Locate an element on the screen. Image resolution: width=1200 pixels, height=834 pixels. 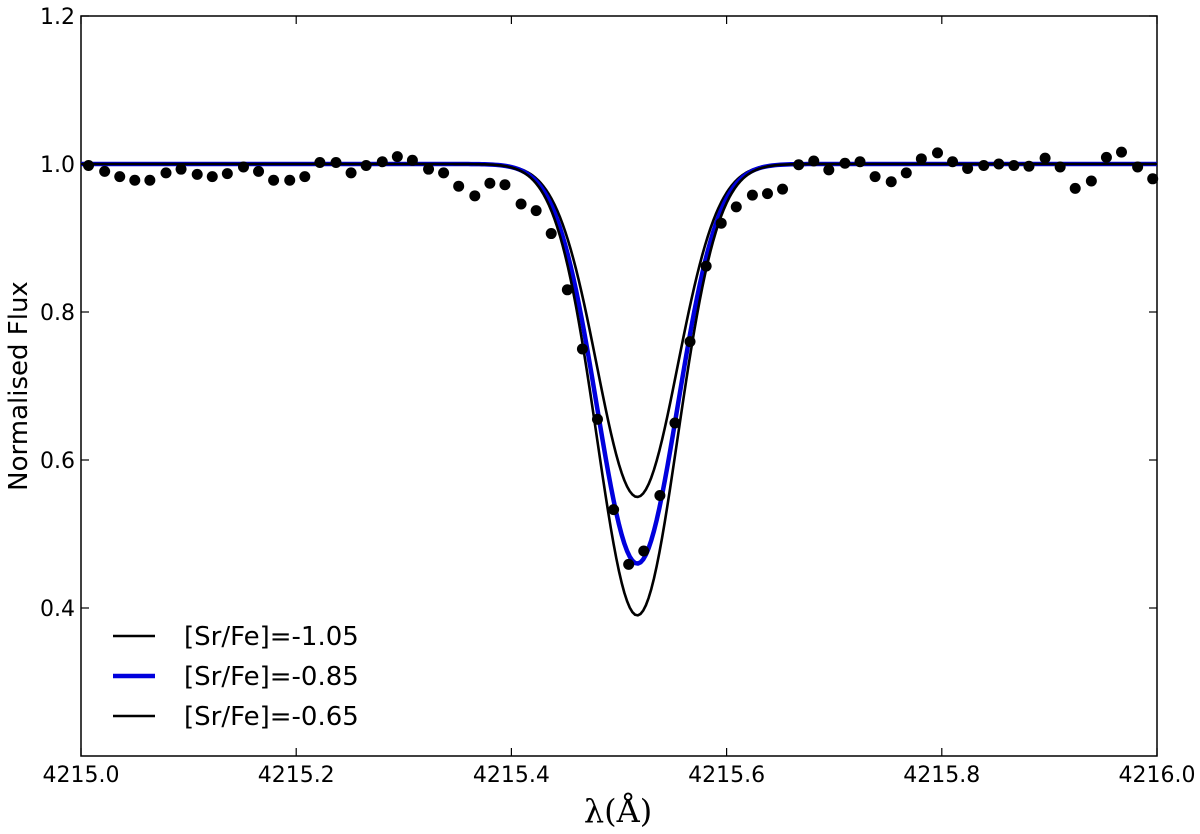
x-tick-label: 4216.0 is located at coordinates (1157, 775).